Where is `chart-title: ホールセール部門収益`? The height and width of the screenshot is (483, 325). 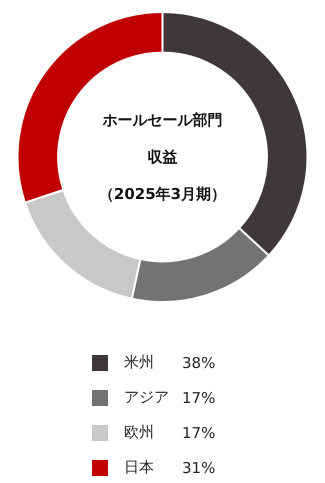 chart-title: ホールセール部門収益 is located at coordinates (162, 138).